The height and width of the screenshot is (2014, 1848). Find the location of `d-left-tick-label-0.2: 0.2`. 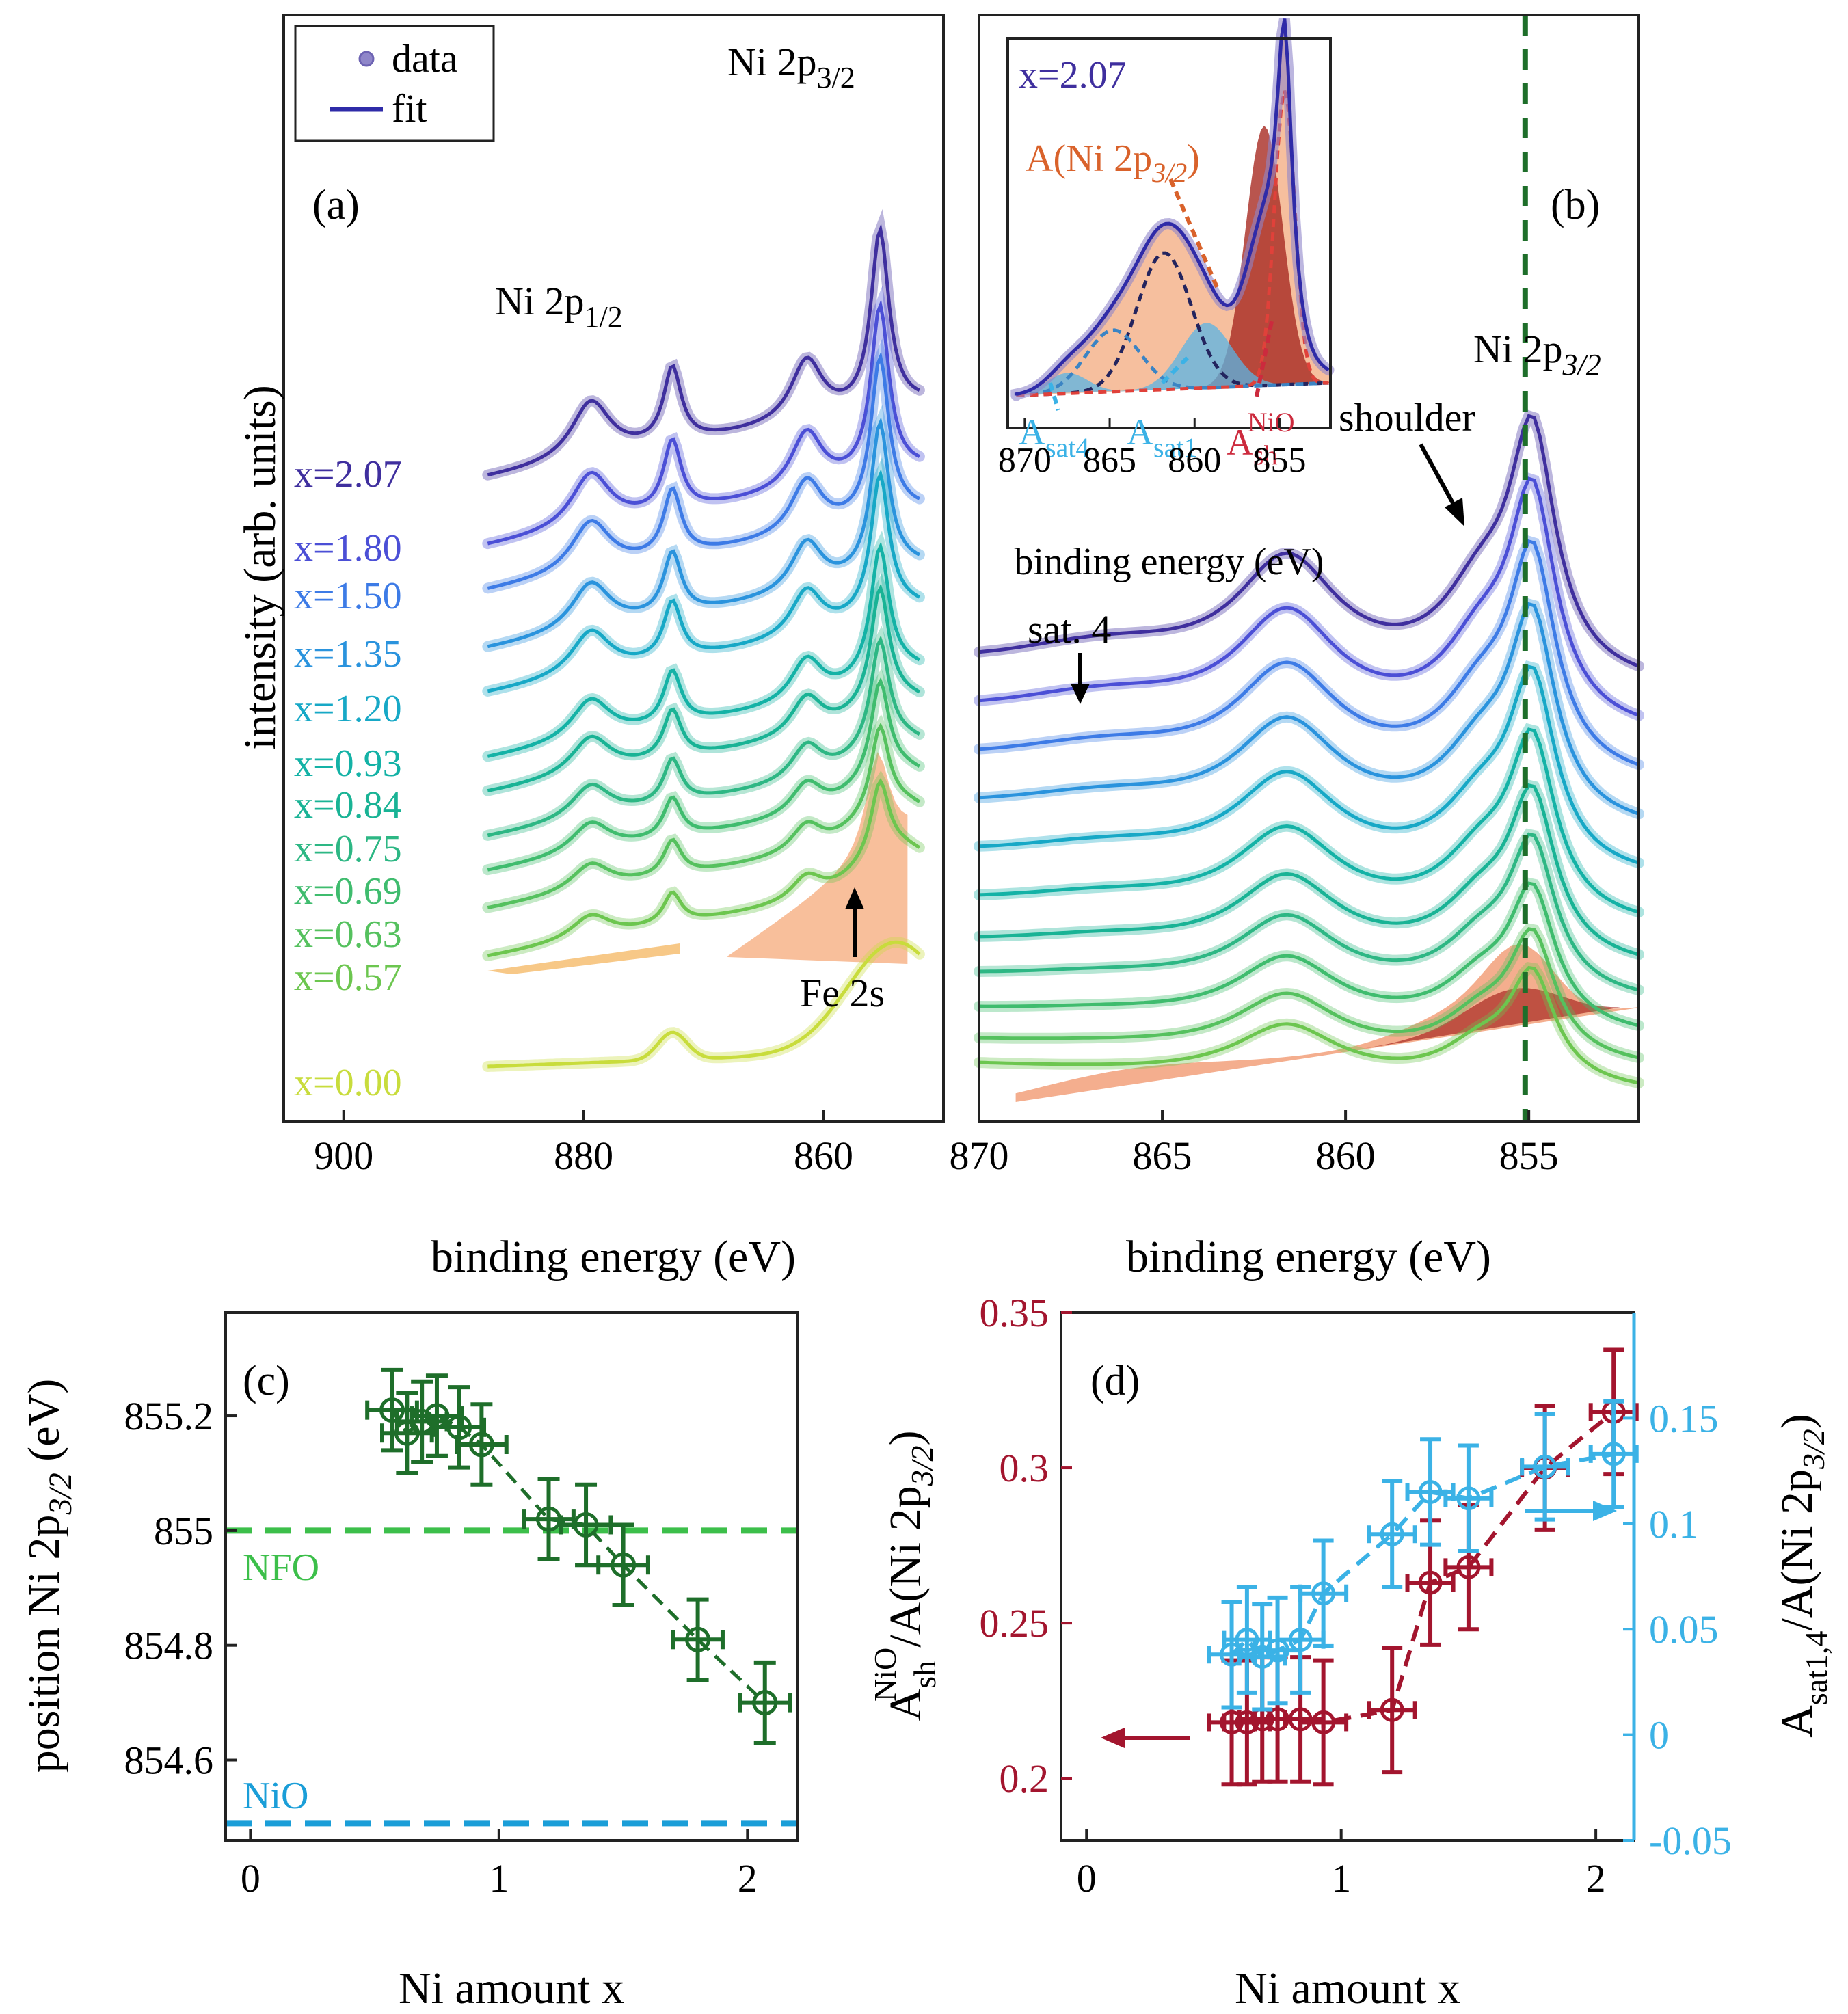

d-left-tick-label-0.2: 0.2 is located at coordinates (1024, 1779).